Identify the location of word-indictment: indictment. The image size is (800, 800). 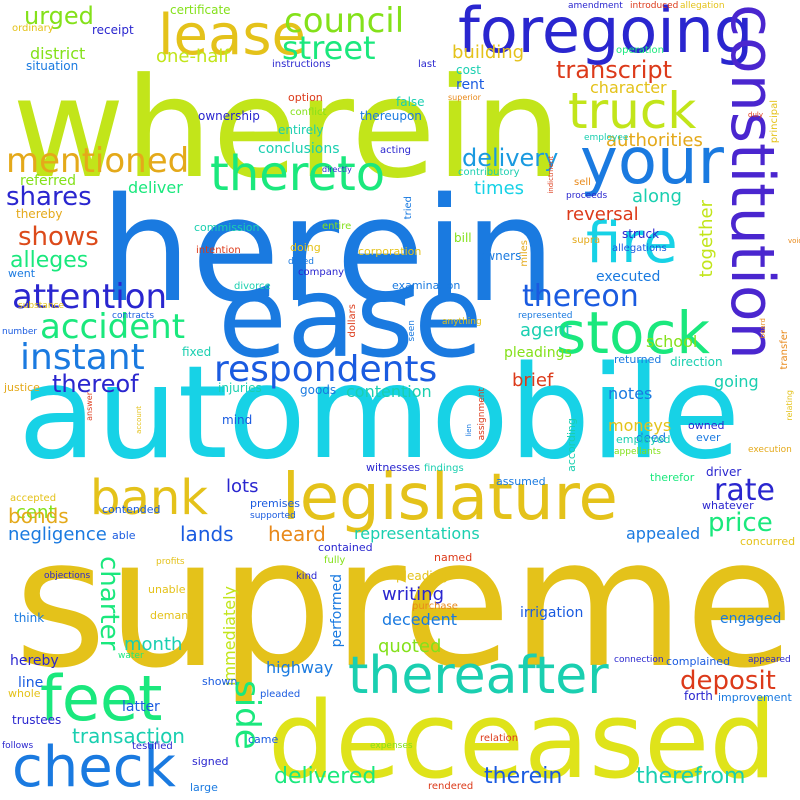
(551, 175).